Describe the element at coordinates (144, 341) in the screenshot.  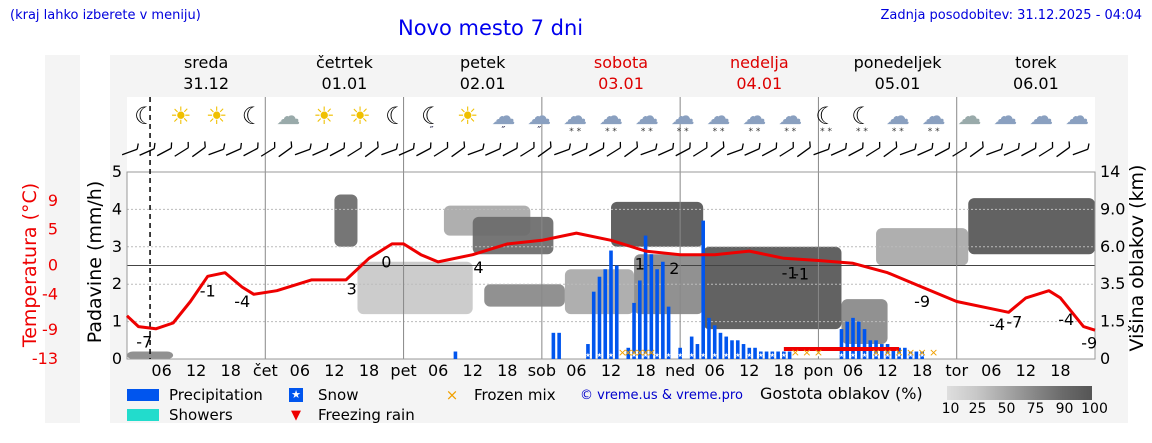
I see `temperature-label: -7` at that location.